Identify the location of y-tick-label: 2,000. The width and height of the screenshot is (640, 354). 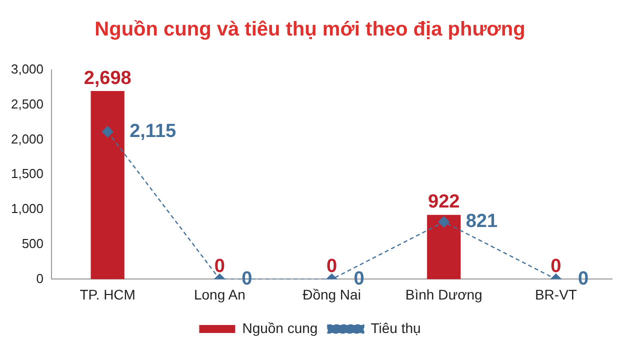
(27, 138).